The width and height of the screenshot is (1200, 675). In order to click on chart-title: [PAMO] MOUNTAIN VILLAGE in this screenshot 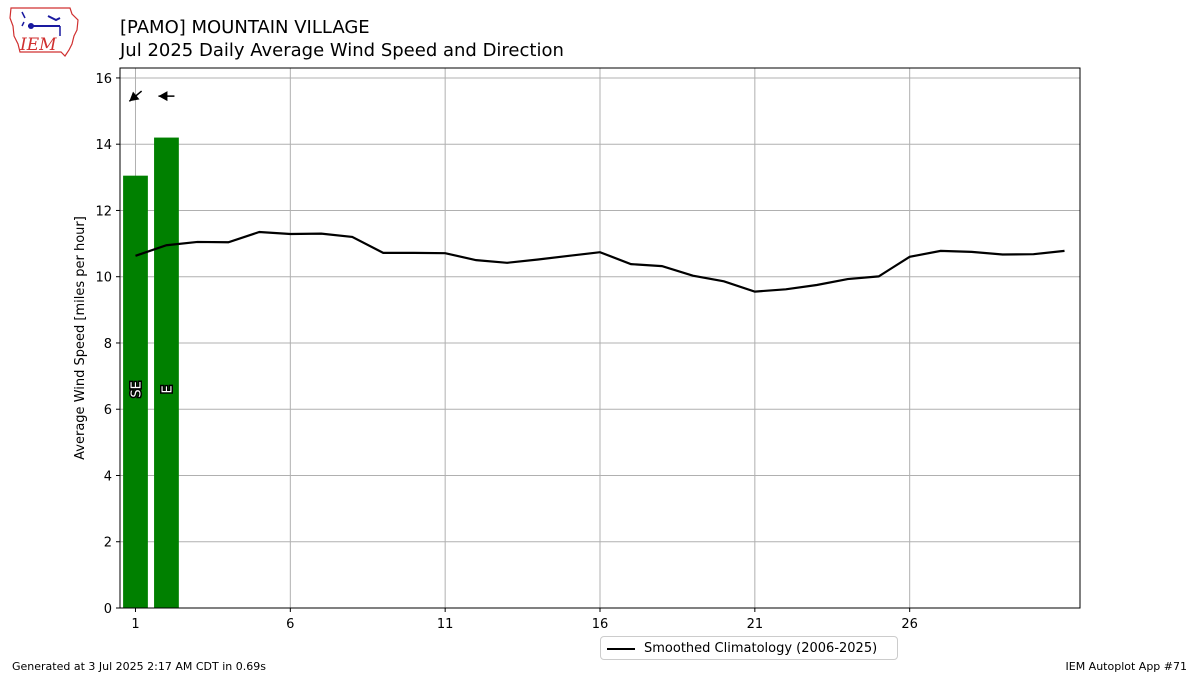, I will do `click(245, 27)`.